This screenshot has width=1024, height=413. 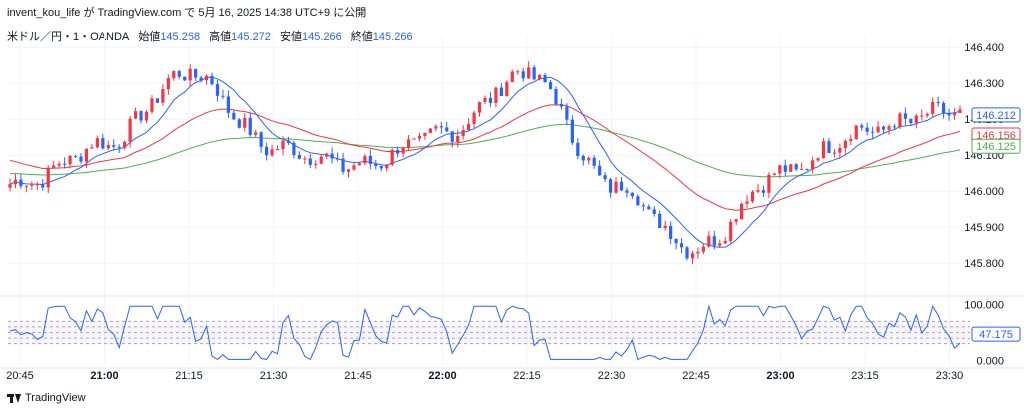 What do you see at coordinates (104, 376) in the screenshot?
I see `time-tick-label: 21:00` at bounding box center [104, 376].